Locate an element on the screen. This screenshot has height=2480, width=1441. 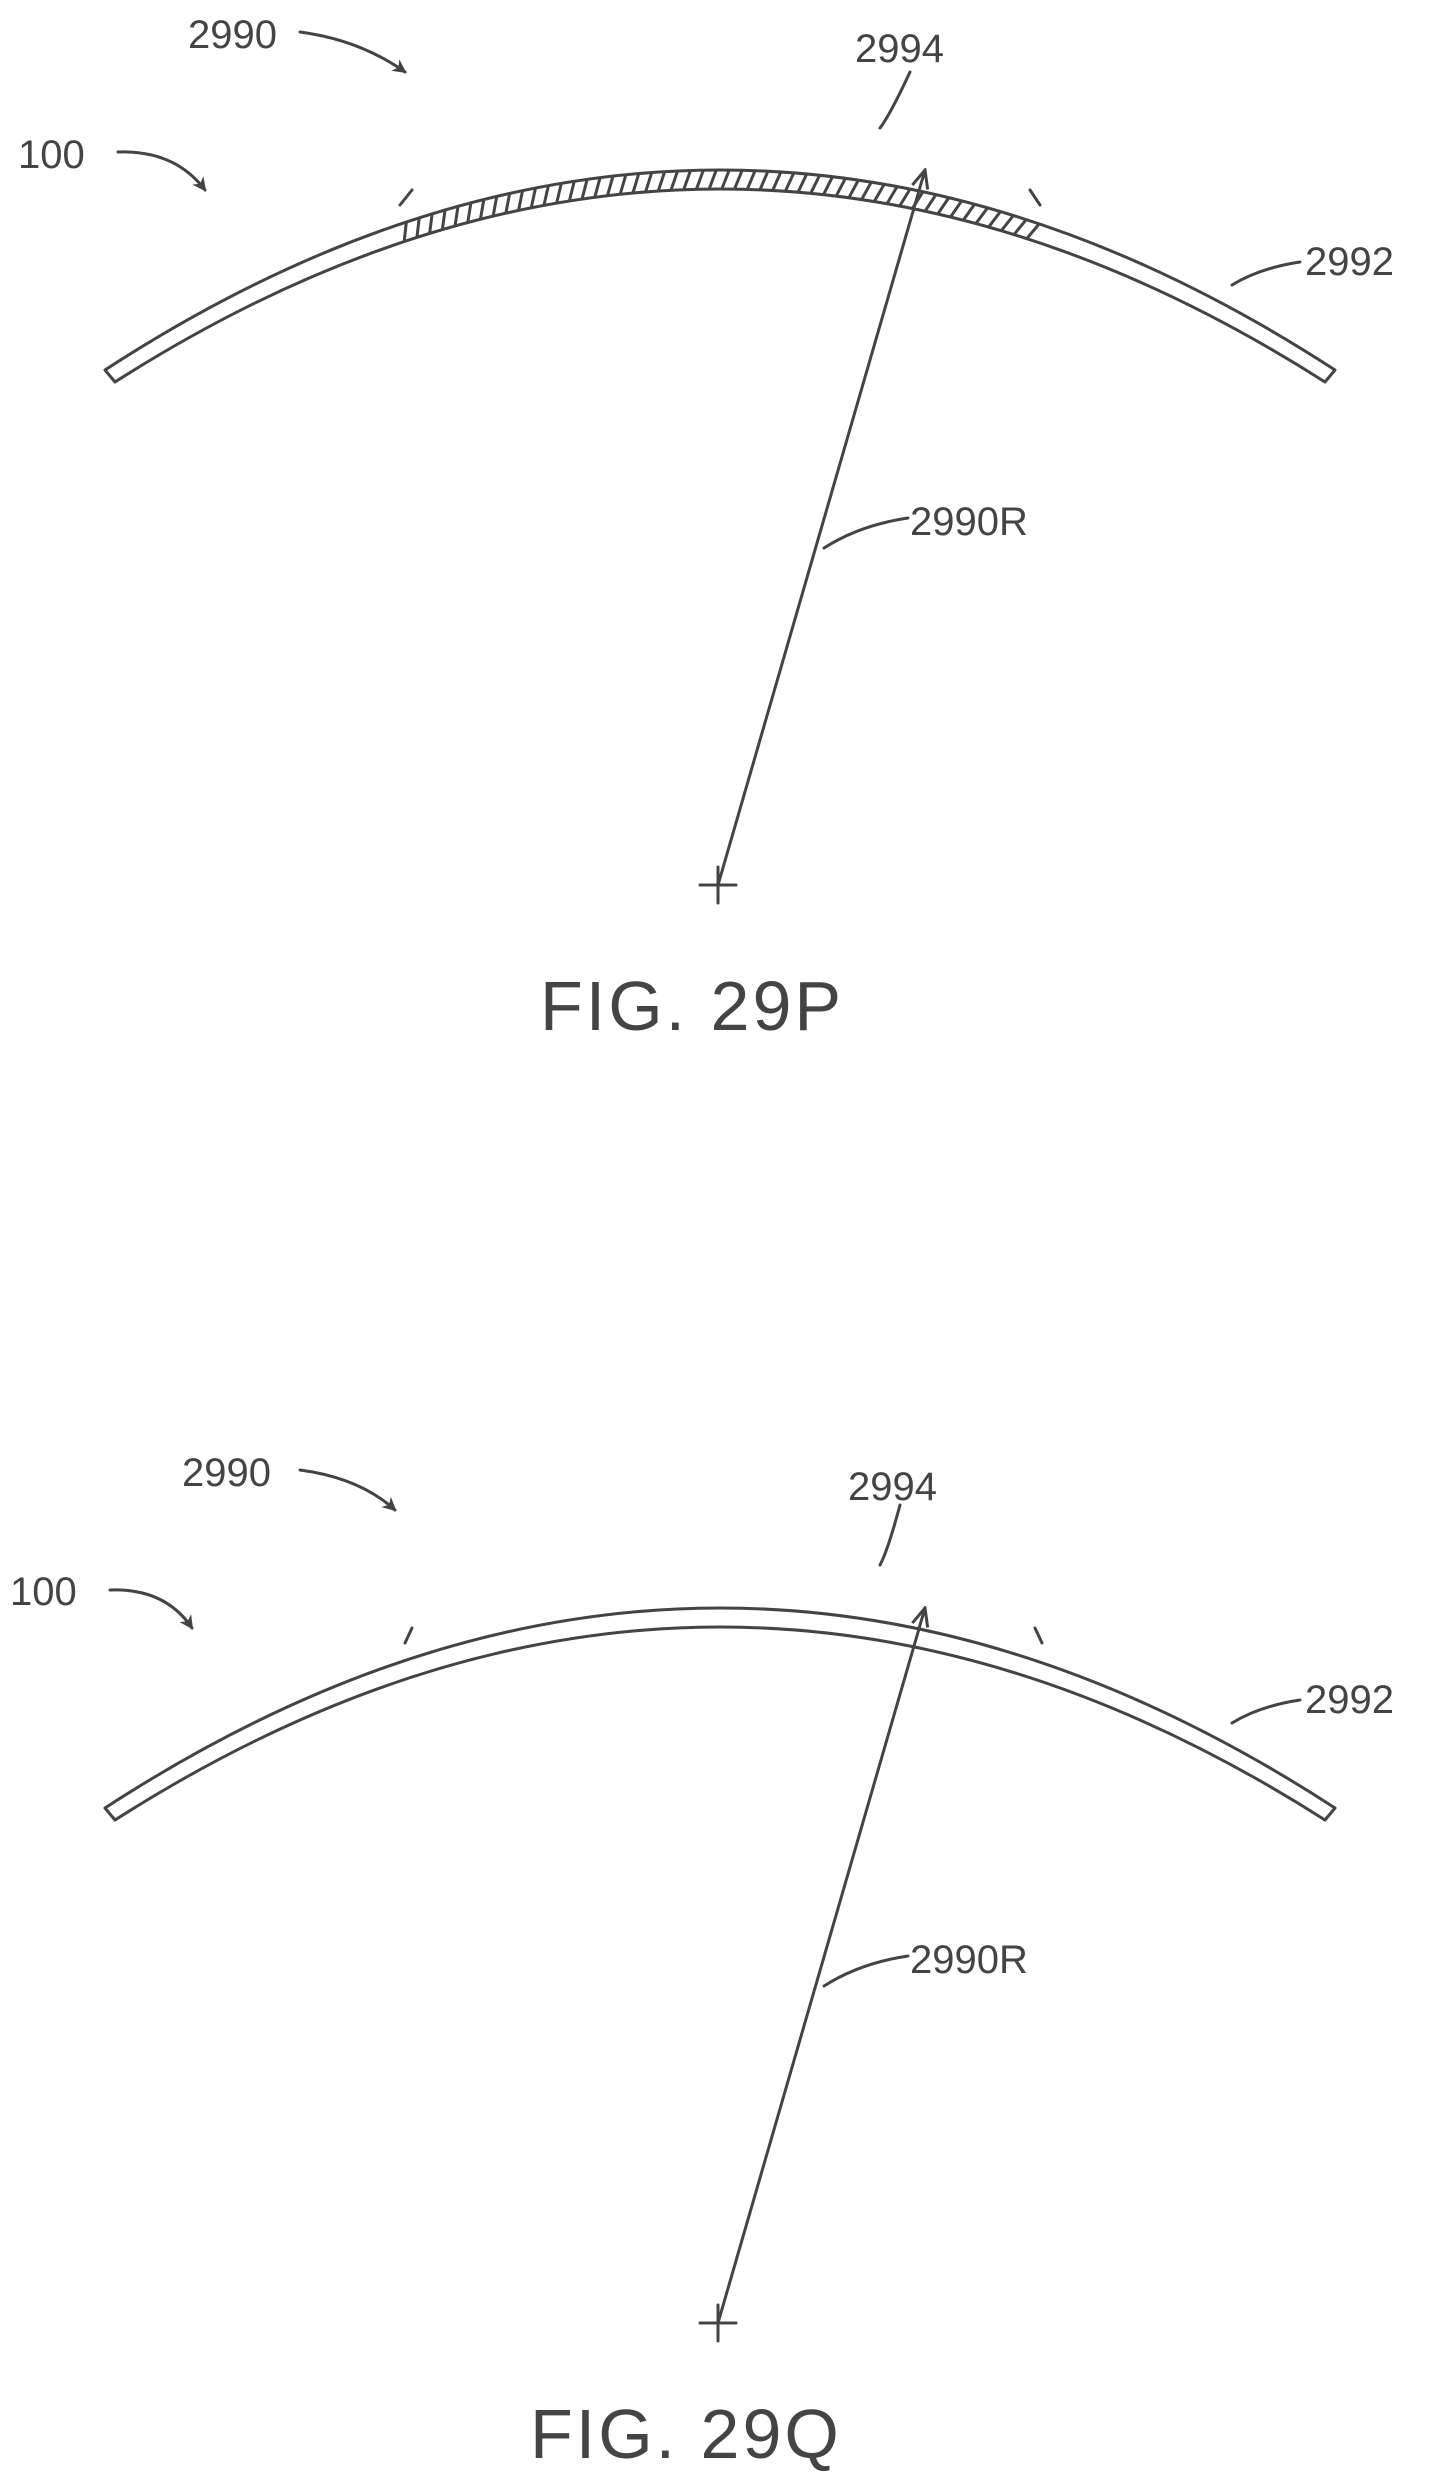
leader-2990-29q is located at coordinates (347, 1490).